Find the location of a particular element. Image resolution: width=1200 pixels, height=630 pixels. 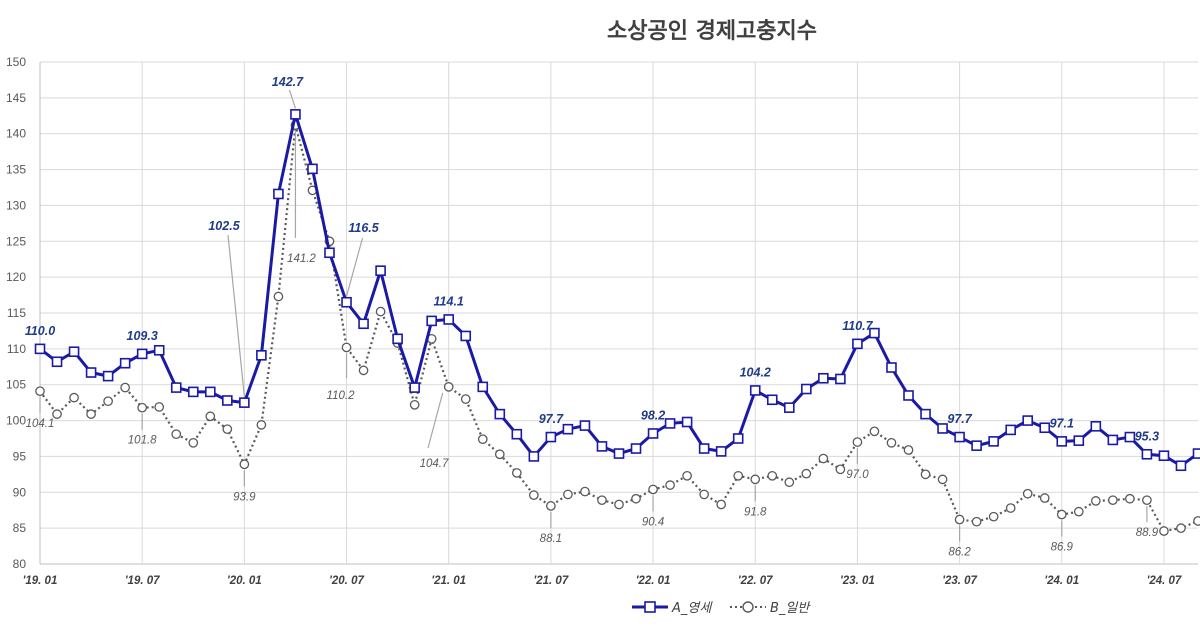

annotation-label-b: 91.8 is located at coordinates (755, 512).